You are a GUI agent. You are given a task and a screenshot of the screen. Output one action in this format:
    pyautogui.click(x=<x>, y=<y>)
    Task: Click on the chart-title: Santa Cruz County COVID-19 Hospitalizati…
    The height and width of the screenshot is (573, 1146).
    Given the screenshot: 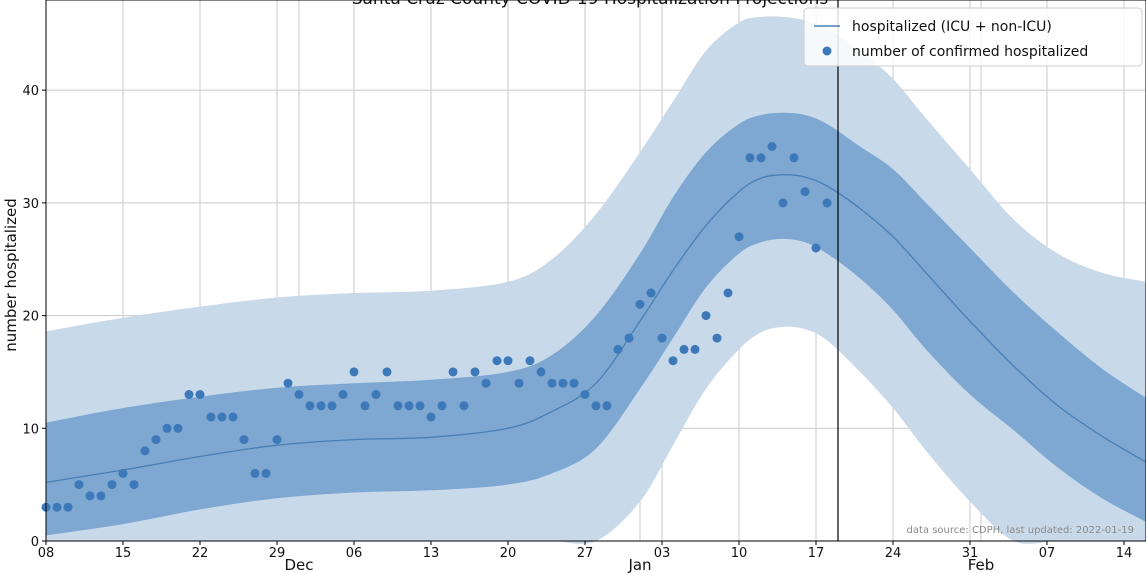 What is the action you would take?
    pyautogui.click(x=590, y=4)
    